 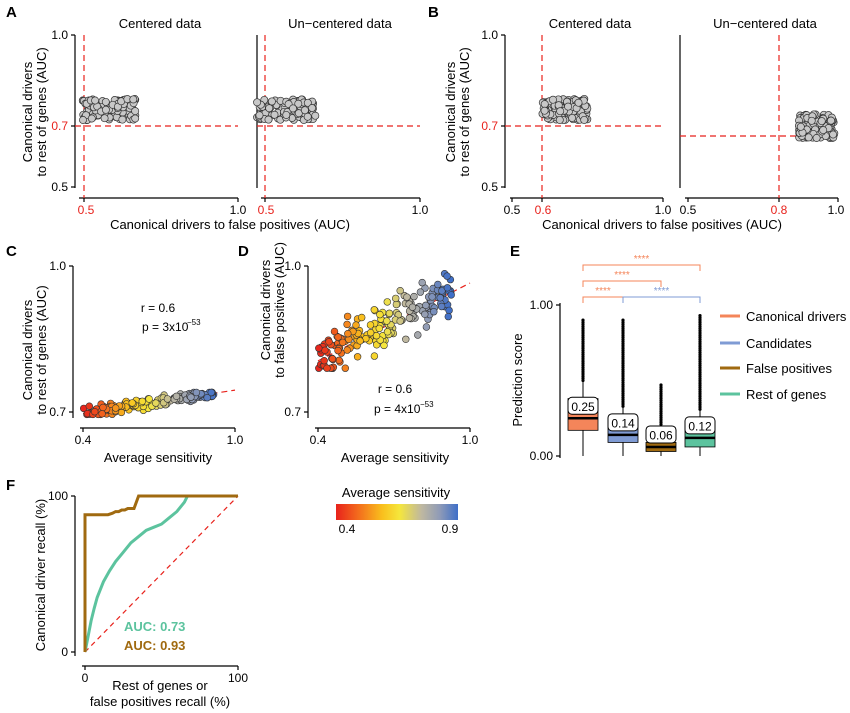 I want to click on significance-label: ****, so click(x=642, y=259).